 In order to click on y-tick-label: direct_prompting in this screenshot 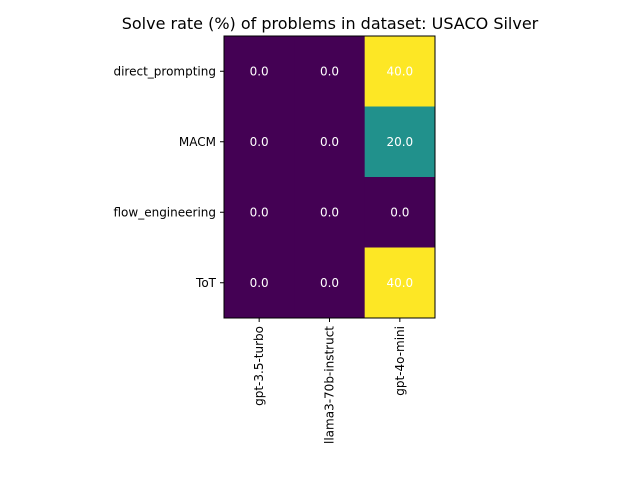, I will do `click(164, 71)`.